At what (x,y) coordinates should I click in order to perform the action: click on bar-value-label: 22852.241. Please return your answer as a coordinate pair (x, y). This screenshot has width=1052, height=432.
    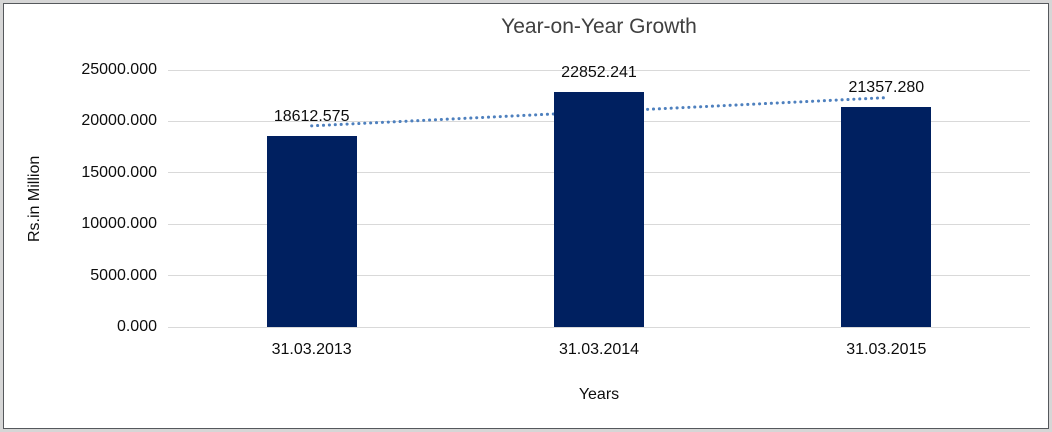
    Looking at the image, I should click on (599, 73).